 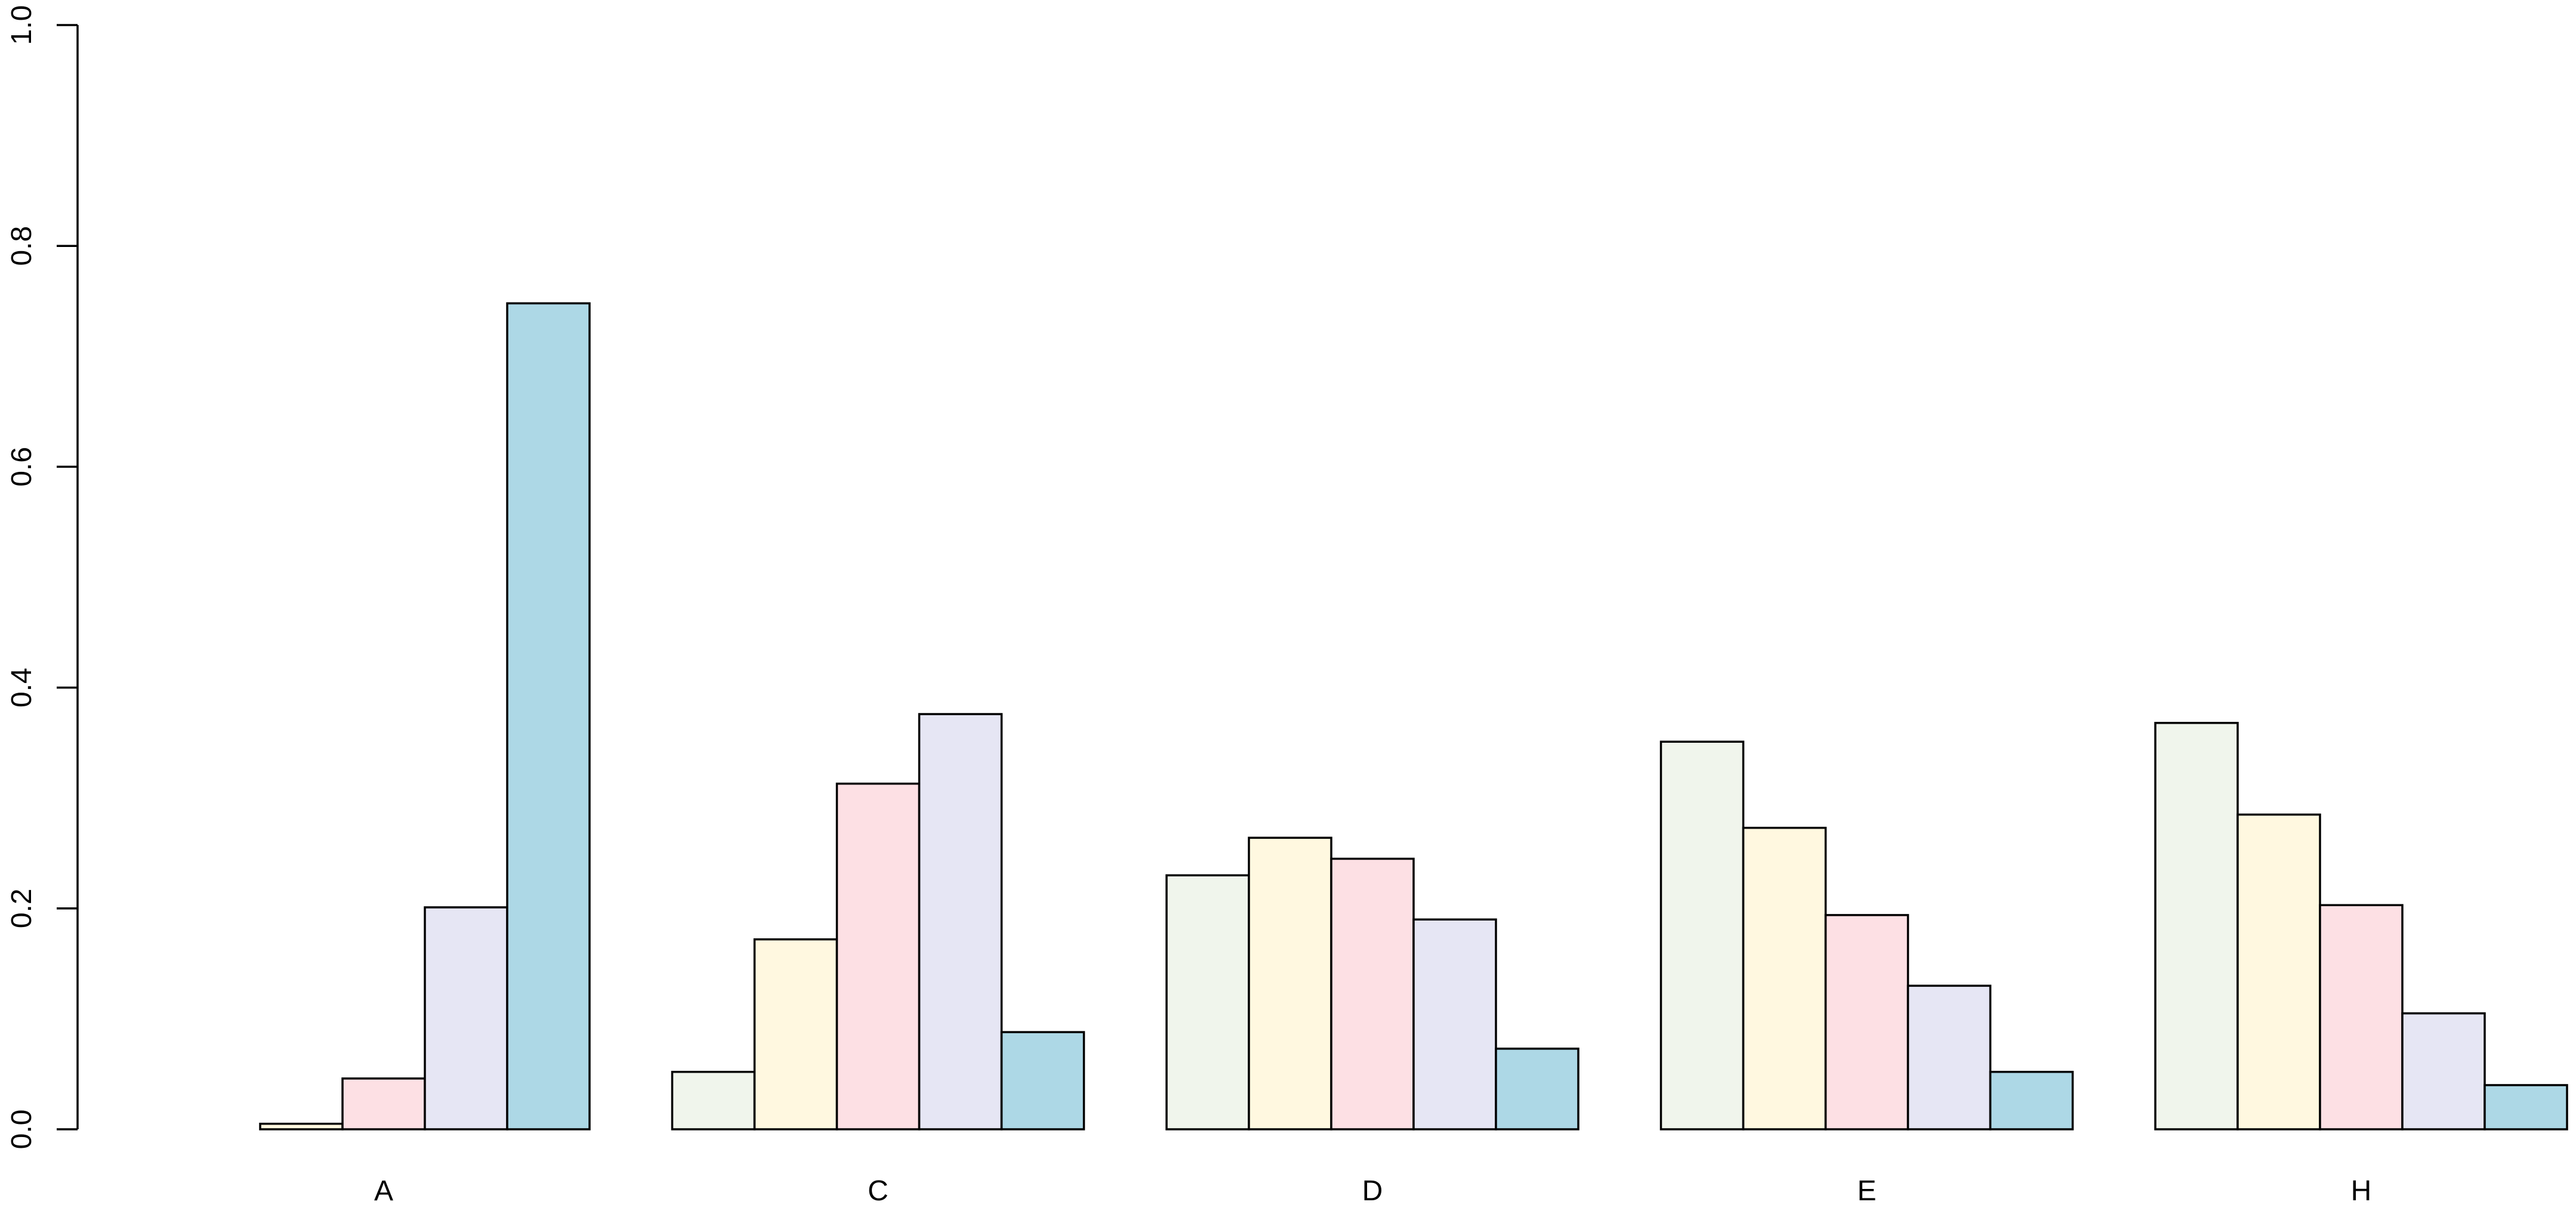 What do you see at coordinates (2361, 1191) in the screenshot?
I see `x-tick-label: H` at bounding box center [2361, 1191].